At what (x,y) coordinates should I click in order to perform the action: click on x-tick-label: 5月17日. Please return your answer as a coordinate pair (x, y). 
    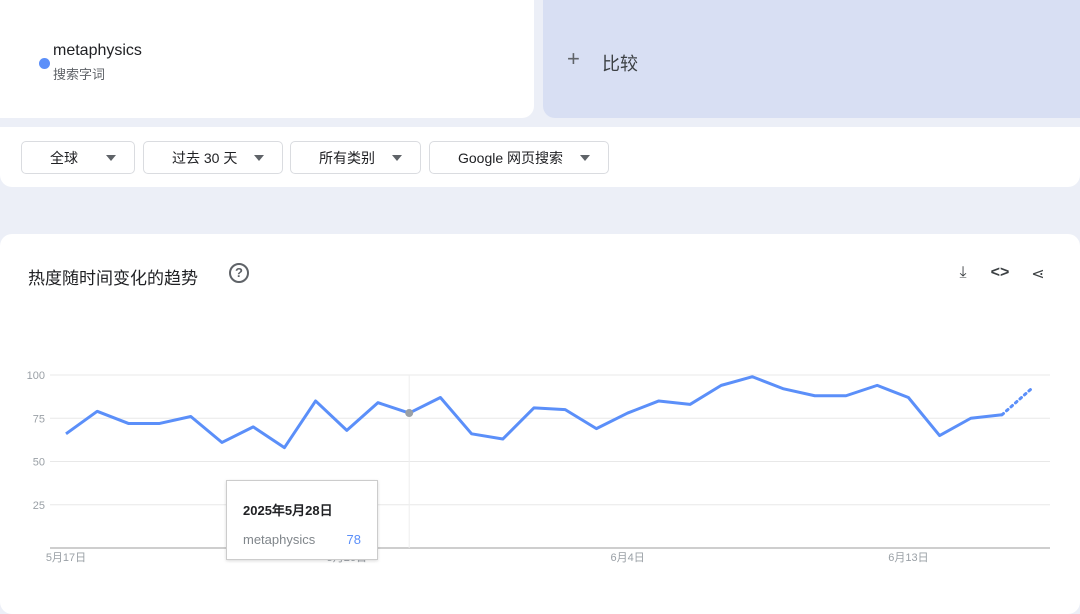
    Looking at the image, I should click on (66, 558).